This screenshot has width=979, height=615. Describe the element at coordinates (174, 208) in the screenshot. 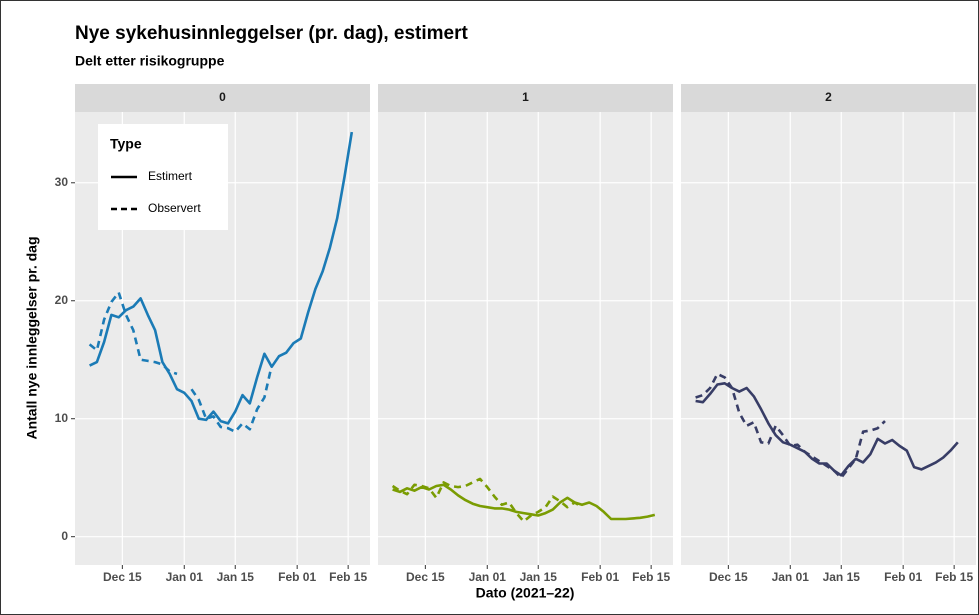

I see `legend-label: Observert` at that location.